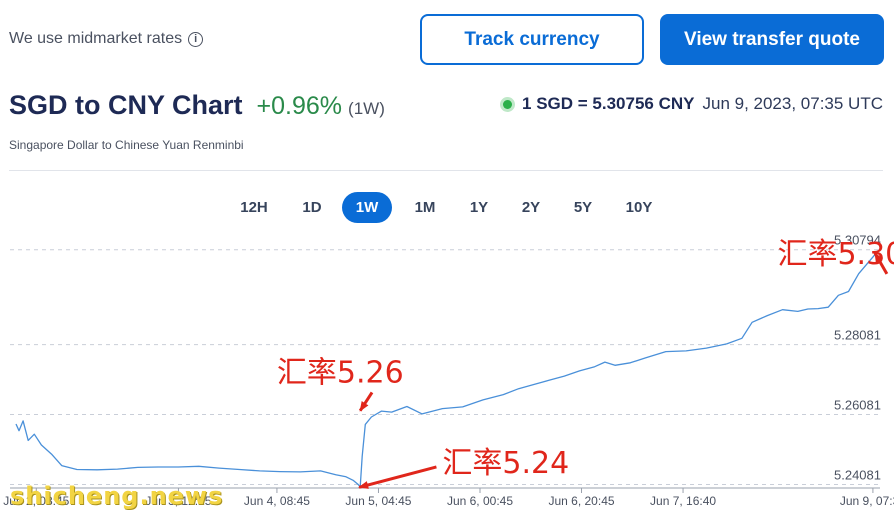  What do you see at coordinates (299, 106) in the screenshot?
I see `change-percent: +0.96%` at bounding box center [299, 106].